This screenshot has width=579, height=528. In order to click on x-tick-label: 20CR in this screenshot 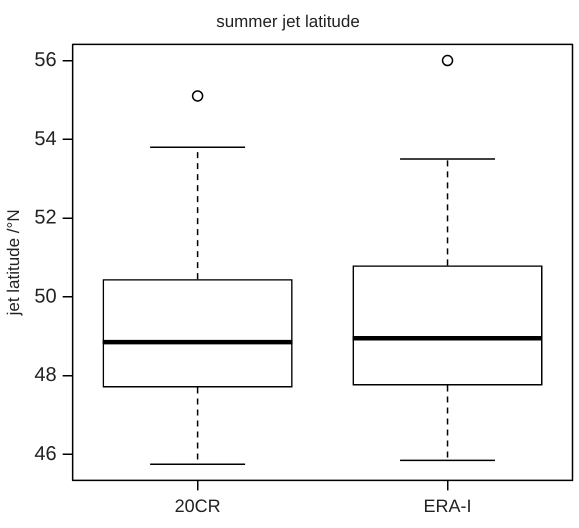, I will do `click(197, 506)`.